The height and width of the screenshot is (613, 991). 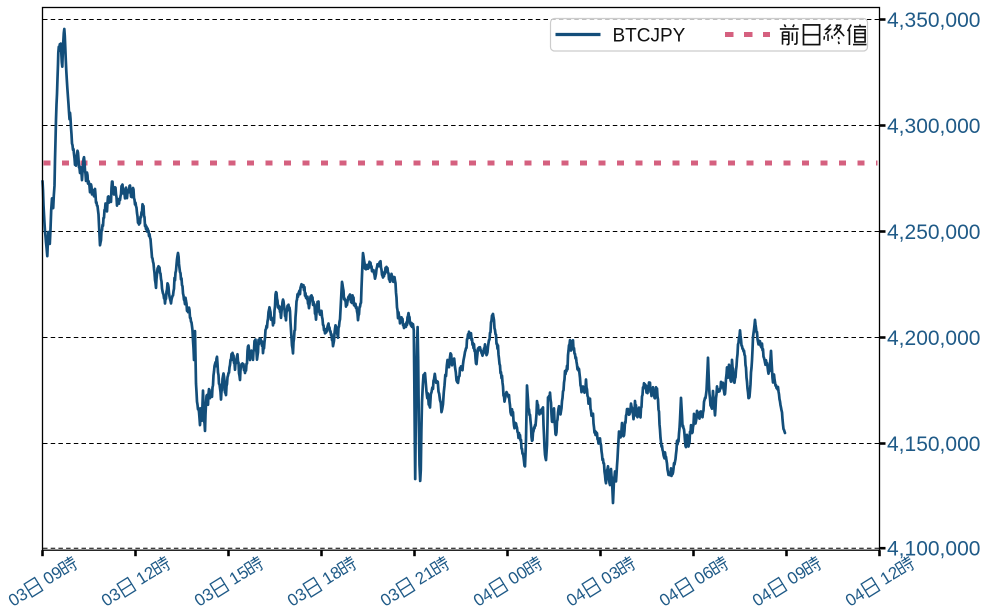 I want to click on svg-text: 4,250,000, so click(x=933, y=232).